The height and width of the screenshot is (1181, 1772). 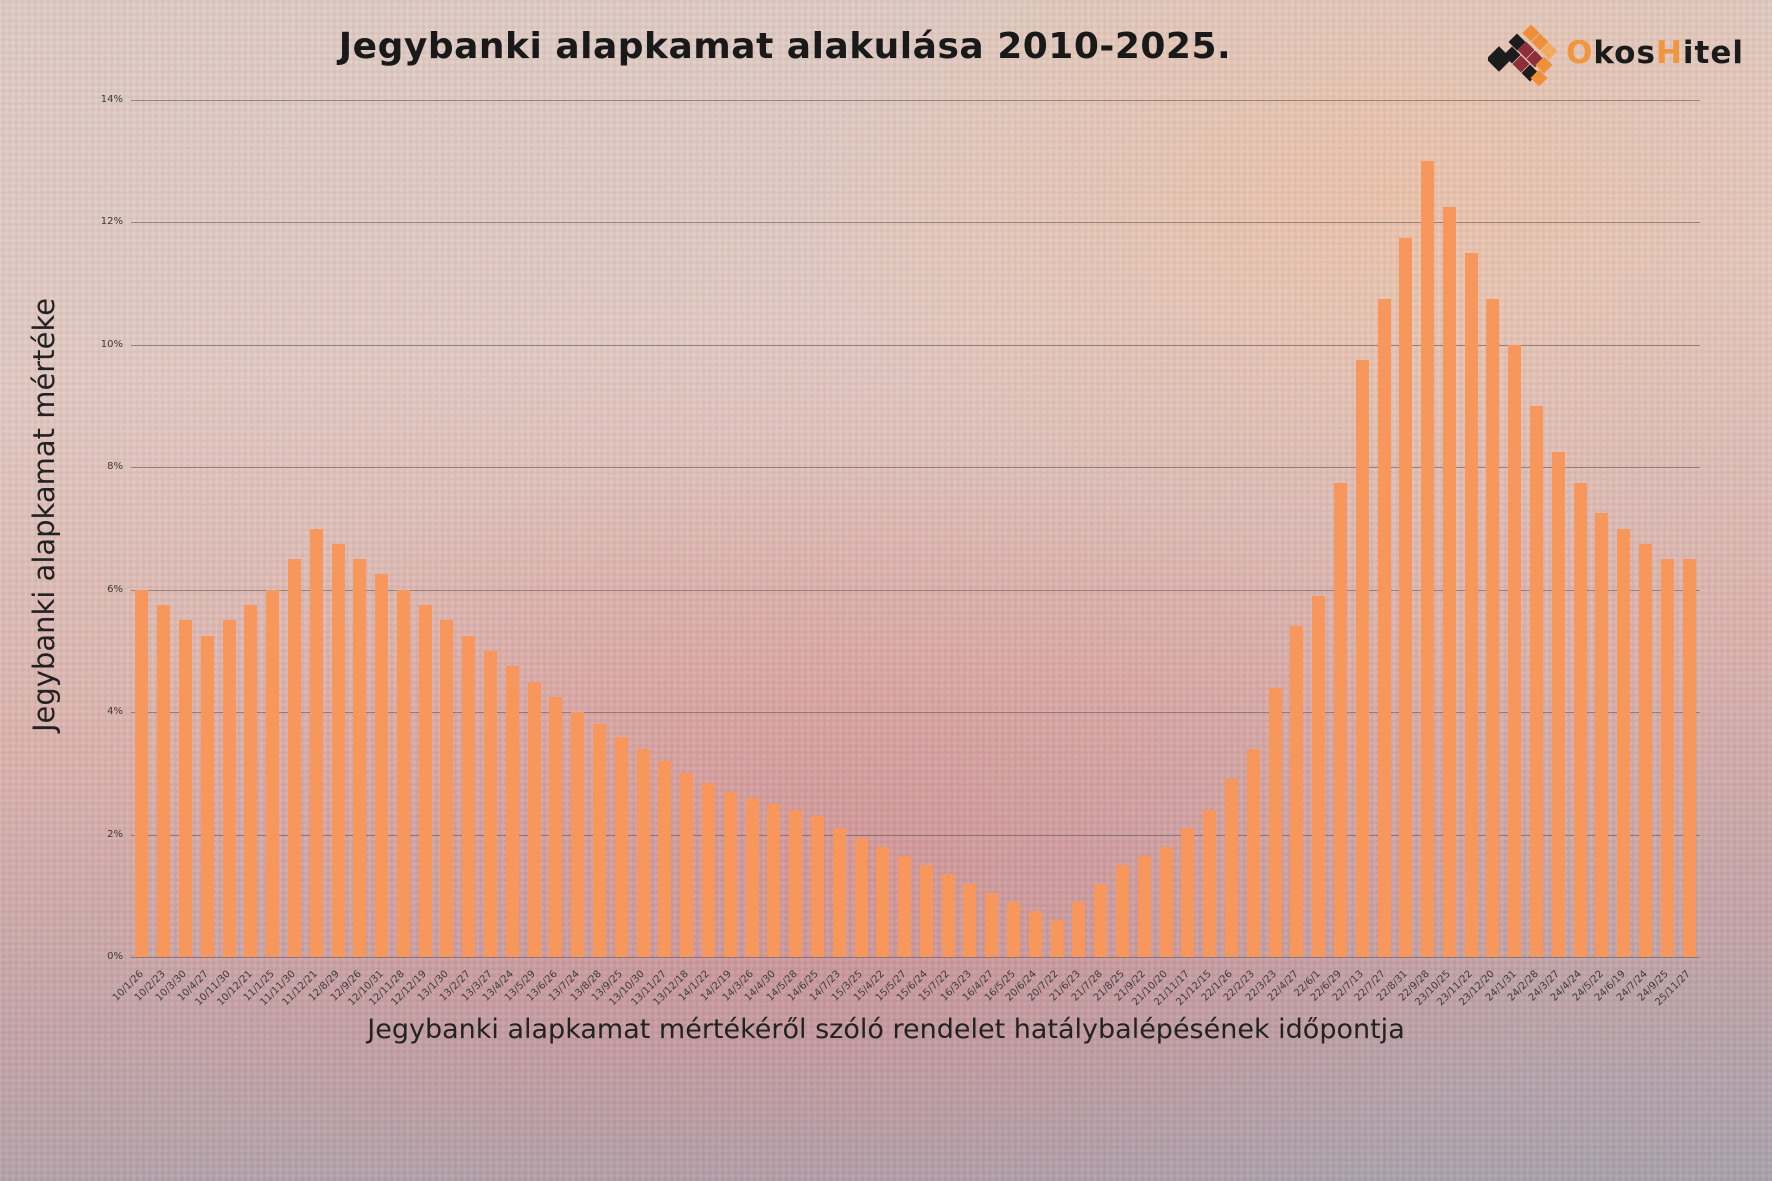 I want to click on y-tick-label: 10%, so click(x=111, y=344).